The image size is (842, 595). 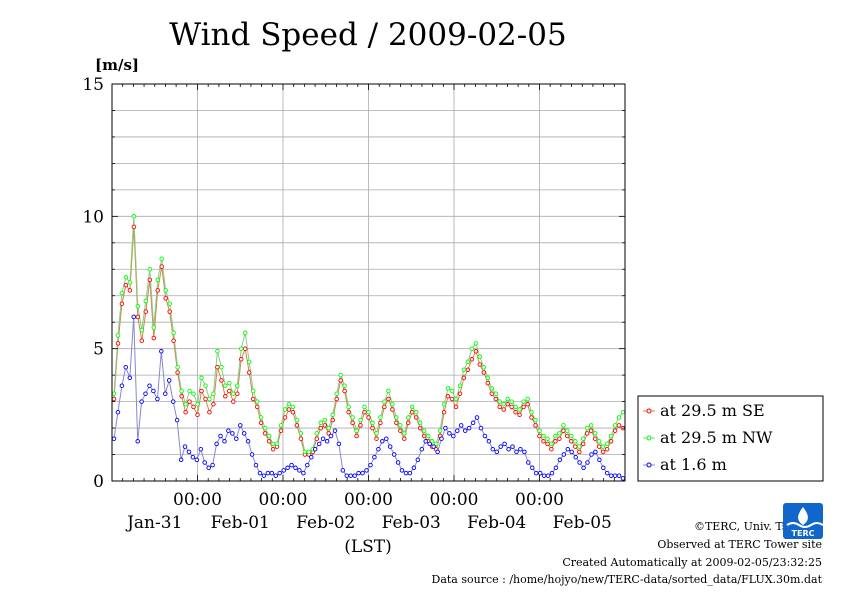 What do you see at coordinates (649, 465) in the screenshot?
I see `legend-swatch-marker` at bounding box center [649, 465].